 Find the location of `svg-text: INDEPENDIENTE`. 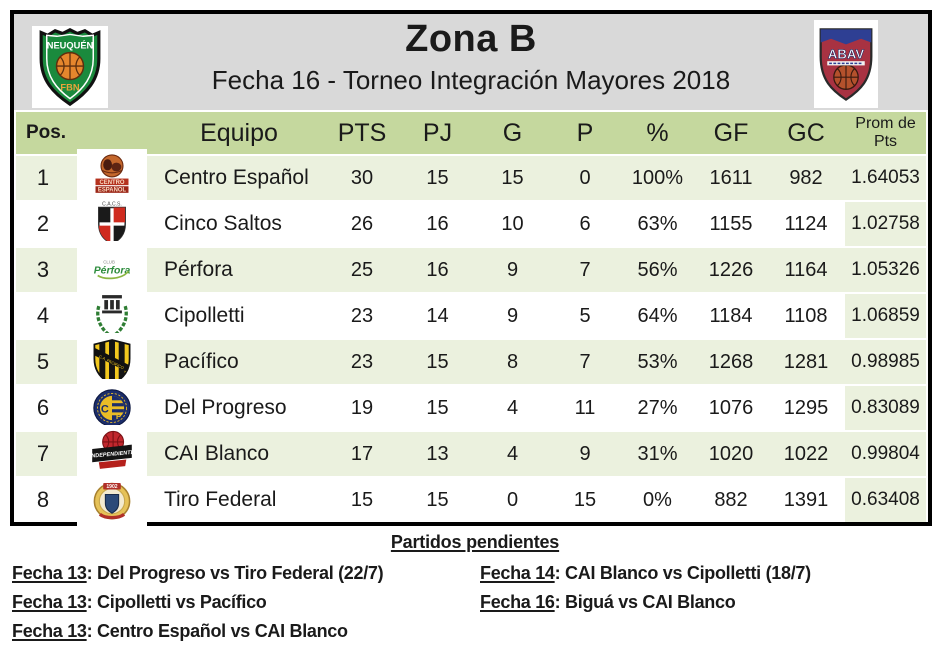

svg-text: INDEPENDIENTE is located at coordinates (112, 455).